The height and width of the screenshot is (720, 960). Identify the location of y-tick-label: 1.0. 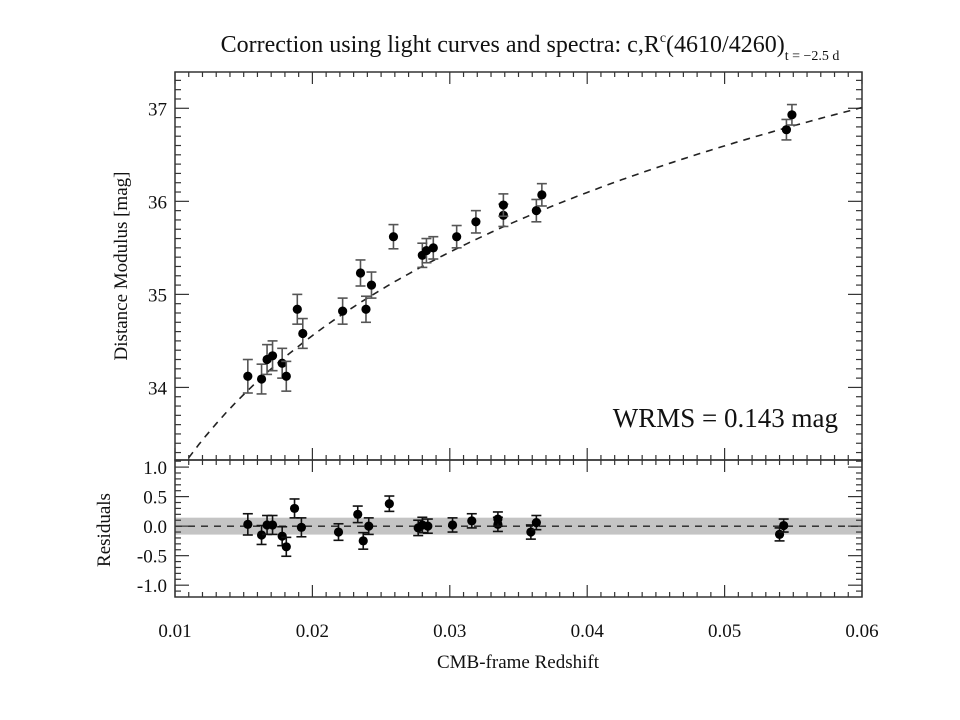
(155, 468).